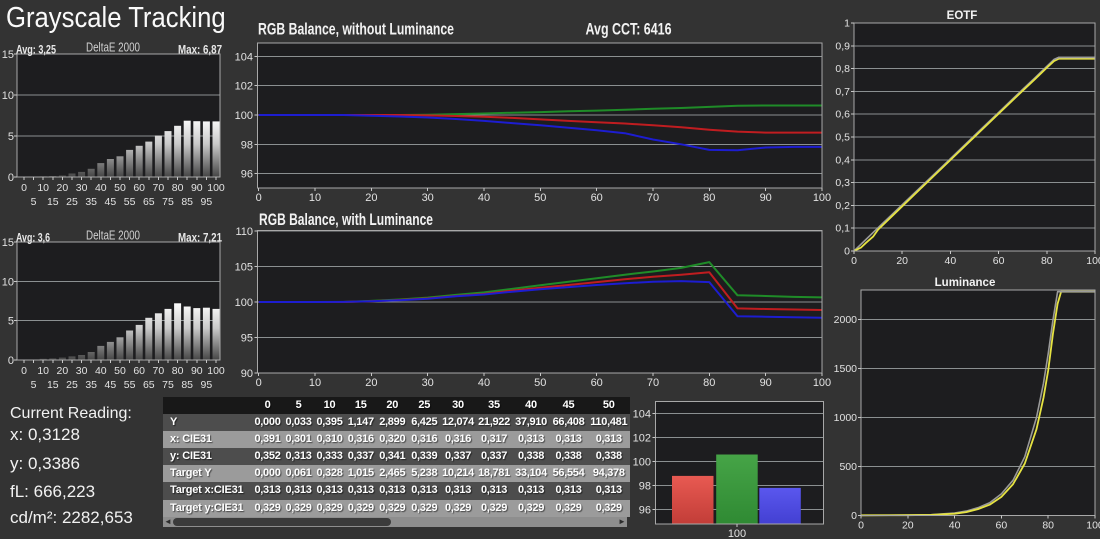 Image resolution: width=1100 pixels, height=539 pixels. I want to click on svg-text: 1500, so click(846, 369).